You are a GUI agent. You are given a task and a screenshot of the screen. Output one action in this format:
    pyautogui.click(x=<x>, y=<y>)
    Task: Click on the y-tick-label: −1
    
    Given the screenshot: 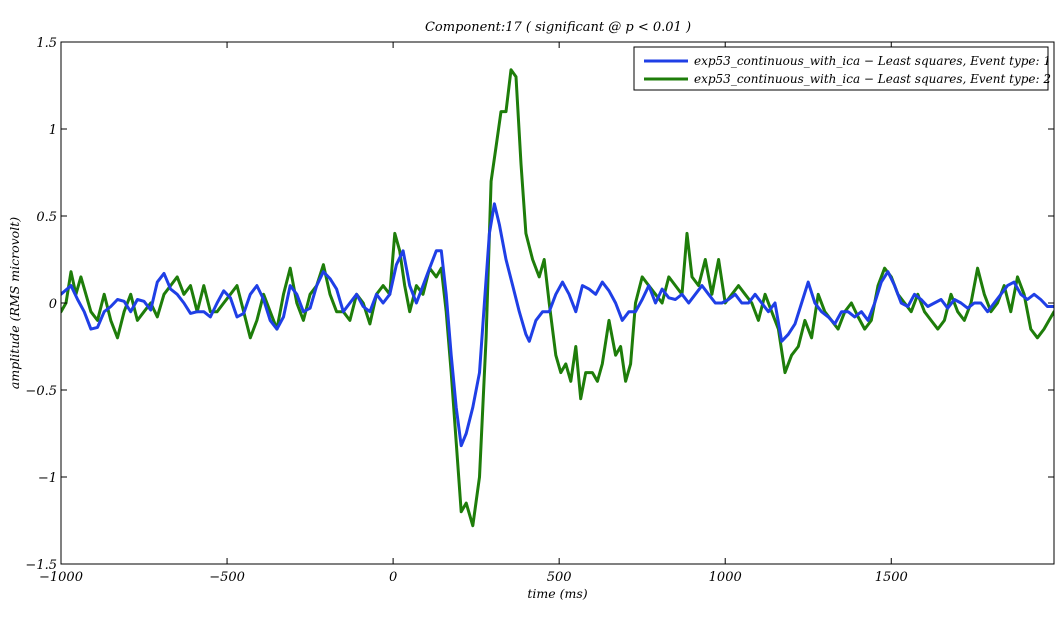 What is the action you would take?
    pyautogui.click(x=47, y=478)
    